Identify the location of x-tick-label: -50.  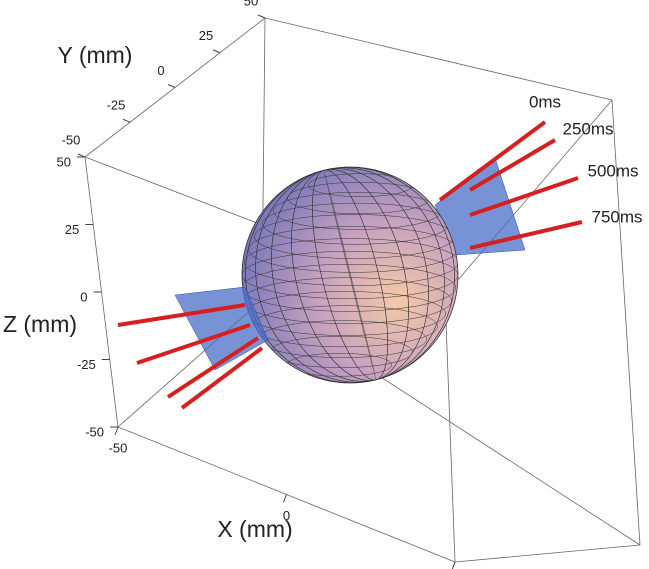
(118, 447).